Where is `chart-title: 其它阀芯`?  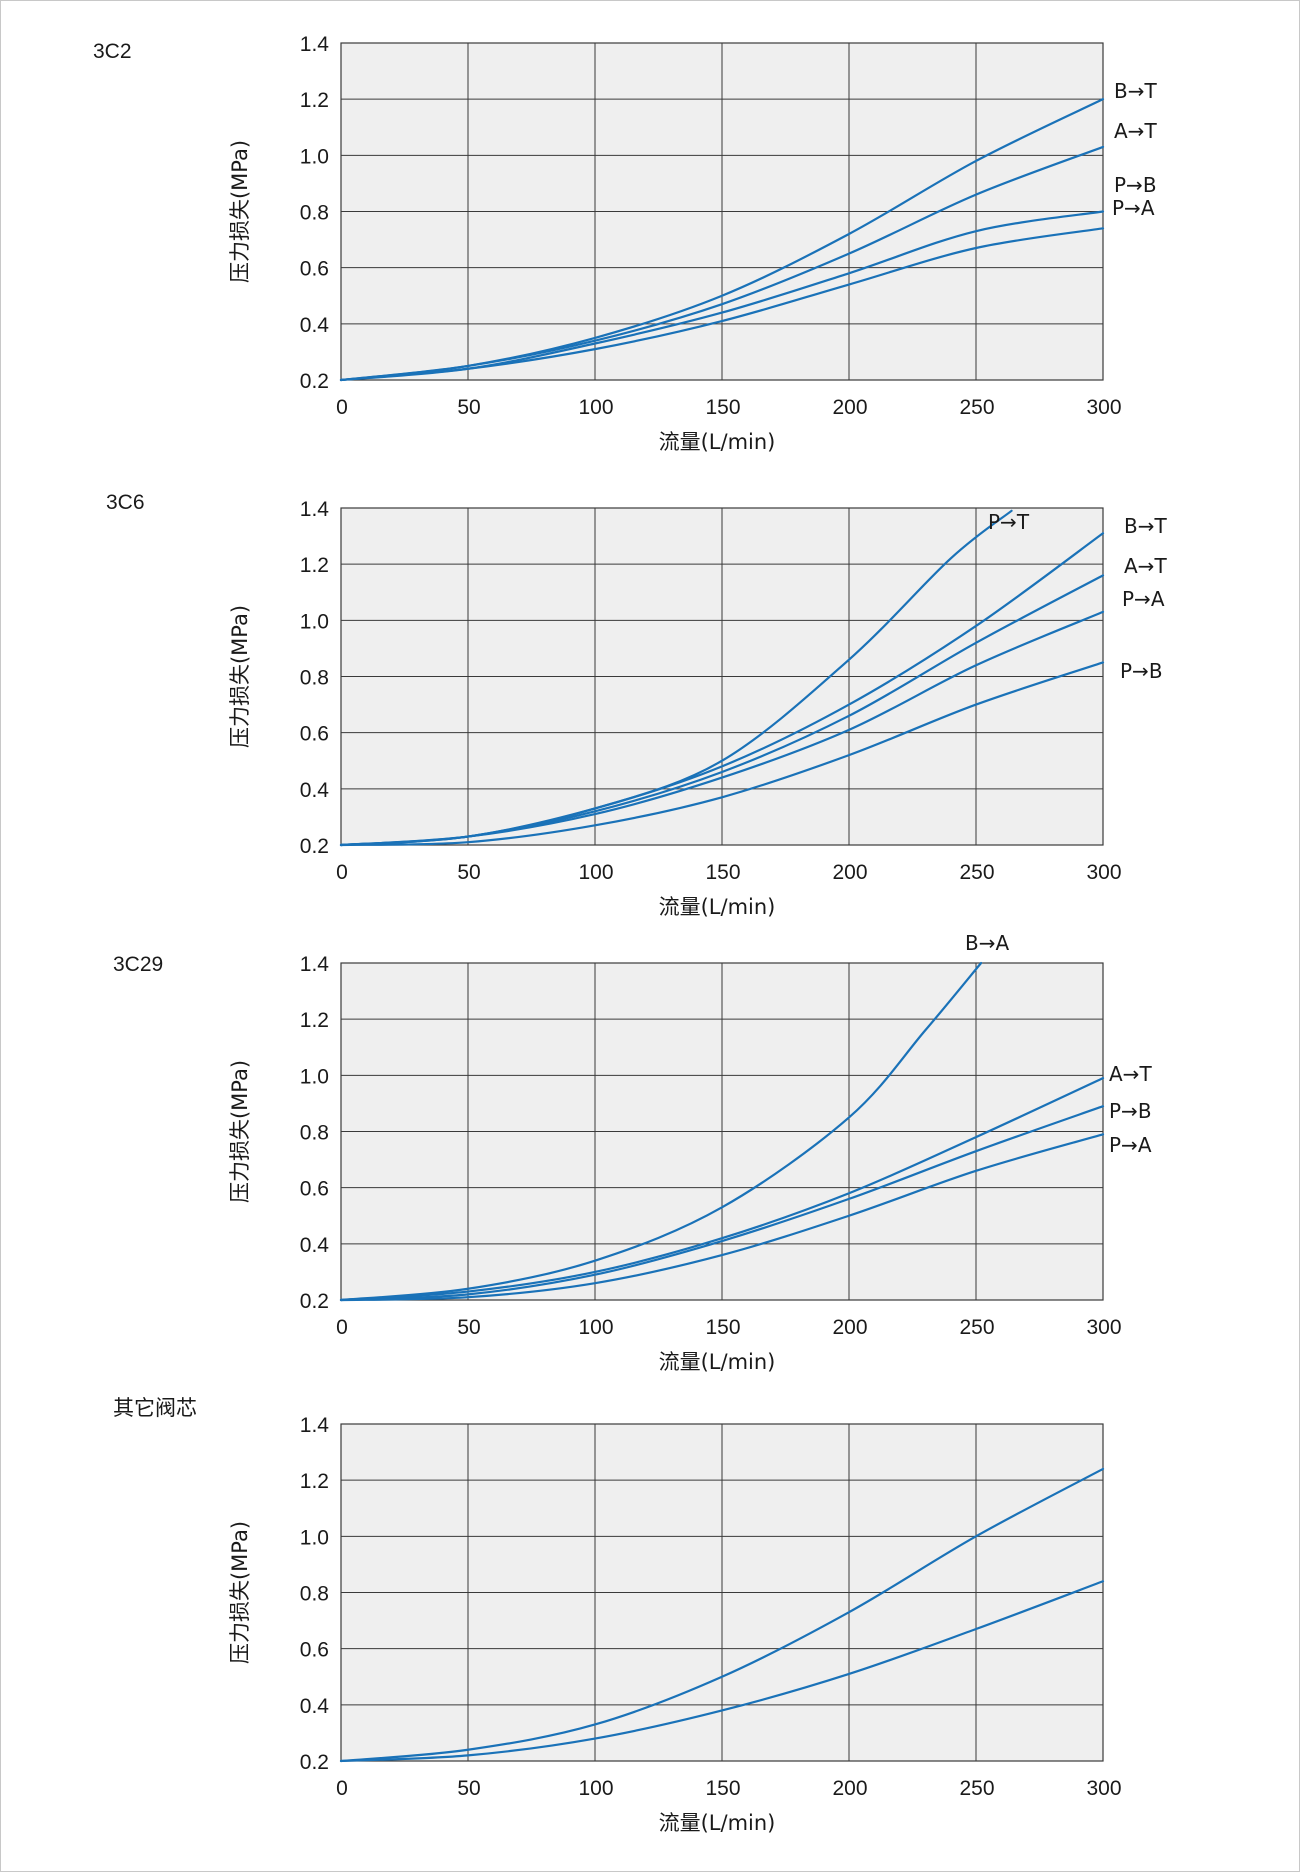
chart-title: 其它阀芯 is located at coordinates (155, 1408).